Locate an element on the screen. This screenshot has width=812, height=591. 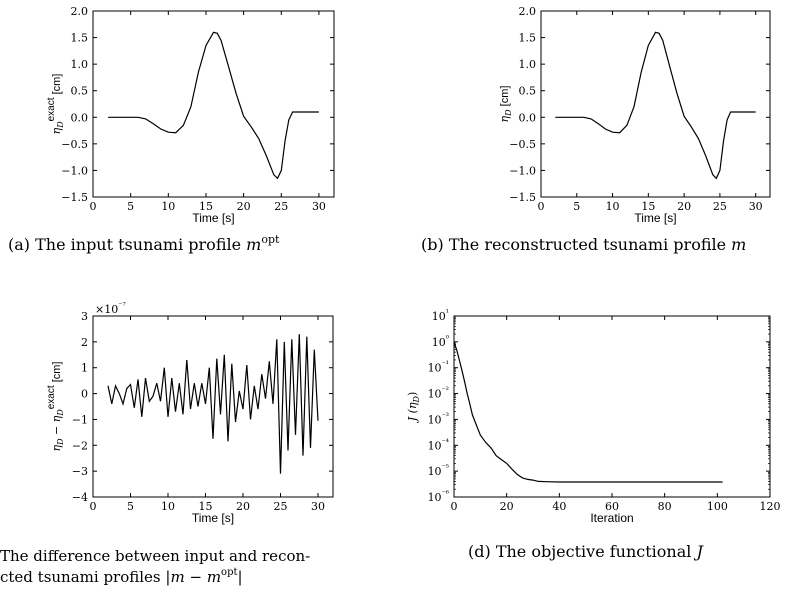
series-line-c is located at coordinates (213, 404).